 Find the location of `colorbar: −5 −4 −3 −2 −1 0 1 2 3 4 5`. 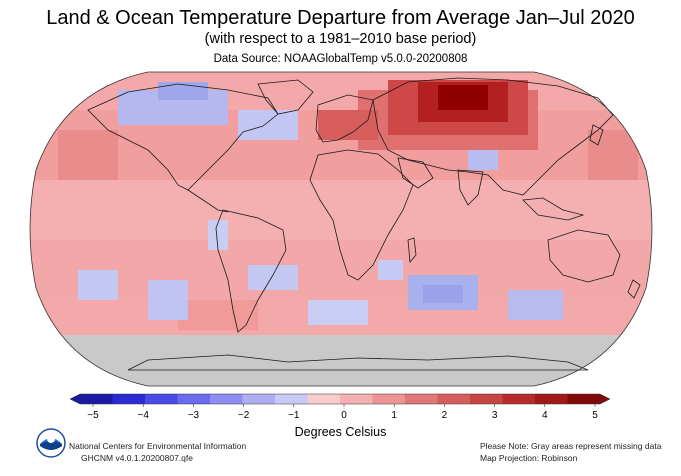

colorbar: −5 −4 −3 −2 −1 0 1 2 3 4 5 is located at coordinates (340, 415).